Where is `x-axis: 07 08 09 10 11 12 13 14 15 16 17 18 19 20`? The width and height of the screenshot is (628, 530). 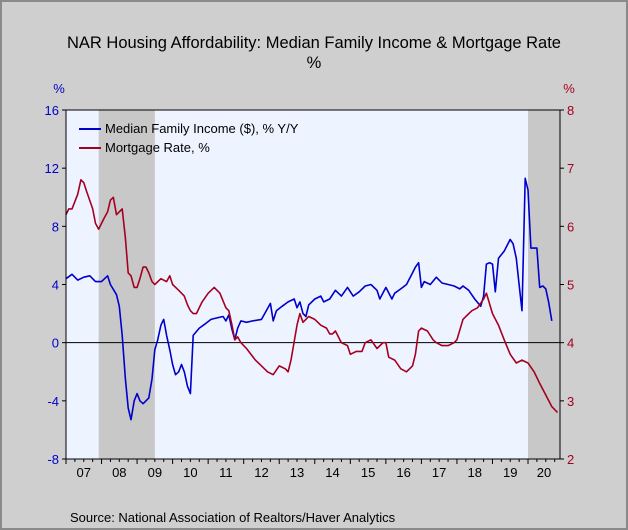 x-axis: 07 08 09 10 11 12 13 14 15 16 17 18 19 20 is located at coordinates (310, 469).